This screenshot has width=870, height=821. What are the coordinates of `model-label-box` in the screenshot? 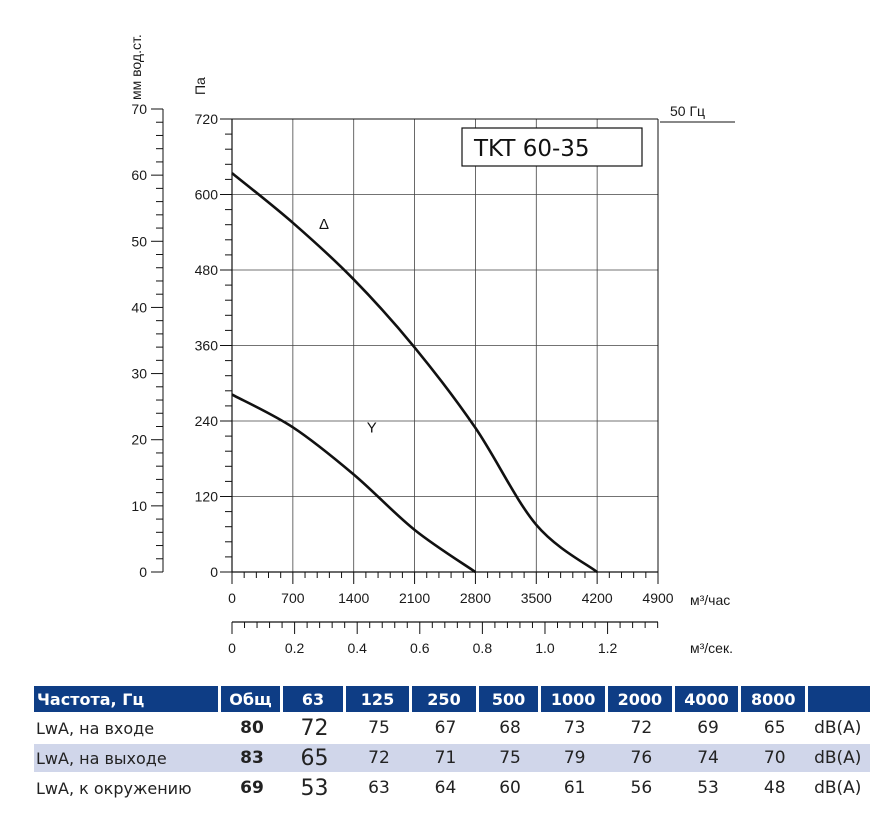 It's located at (552, 147).